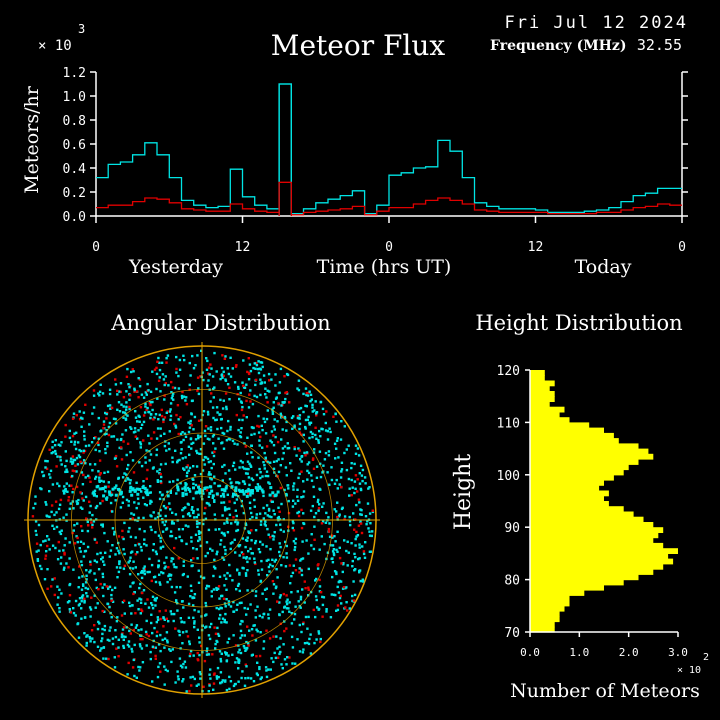 This screenshot has width=720, height=720. What do you see at coordinates (558, 46) in the screenshot?
I see `frequency-label: Frequency (MHz)` at bounding box center [558, 46].